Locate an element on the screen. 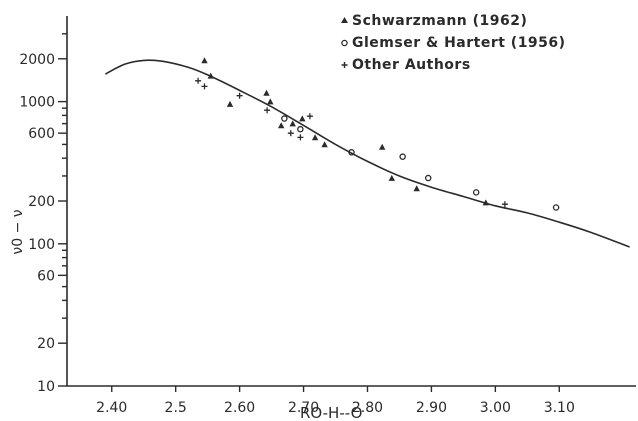 This screenshot has width=638, height=421. legend-label-glemser: Glemser & Hartert (1956) is located at coordinates (459, 43).